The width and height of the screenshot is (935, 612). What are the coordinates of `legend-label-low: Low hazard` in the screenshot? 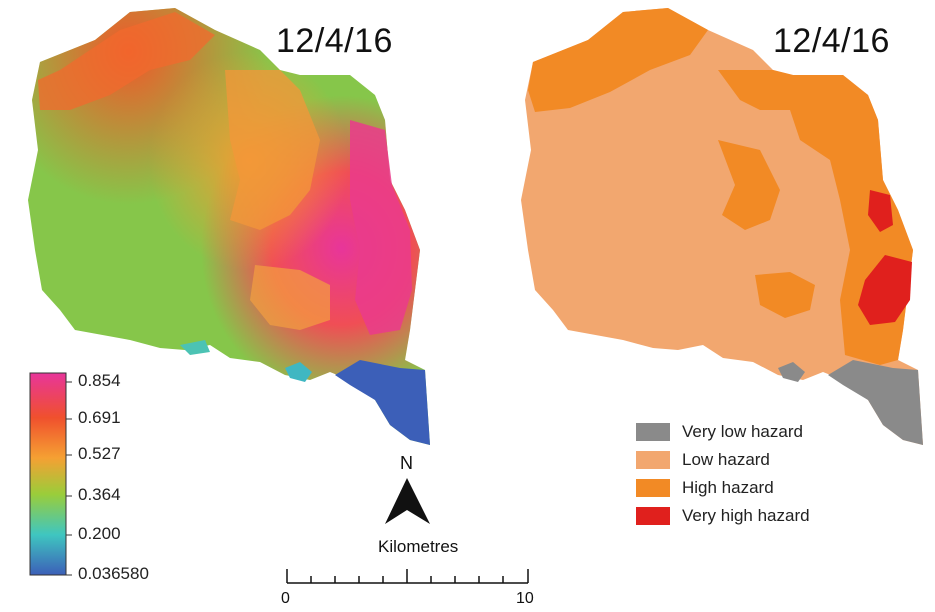 It's located at (726, 459).